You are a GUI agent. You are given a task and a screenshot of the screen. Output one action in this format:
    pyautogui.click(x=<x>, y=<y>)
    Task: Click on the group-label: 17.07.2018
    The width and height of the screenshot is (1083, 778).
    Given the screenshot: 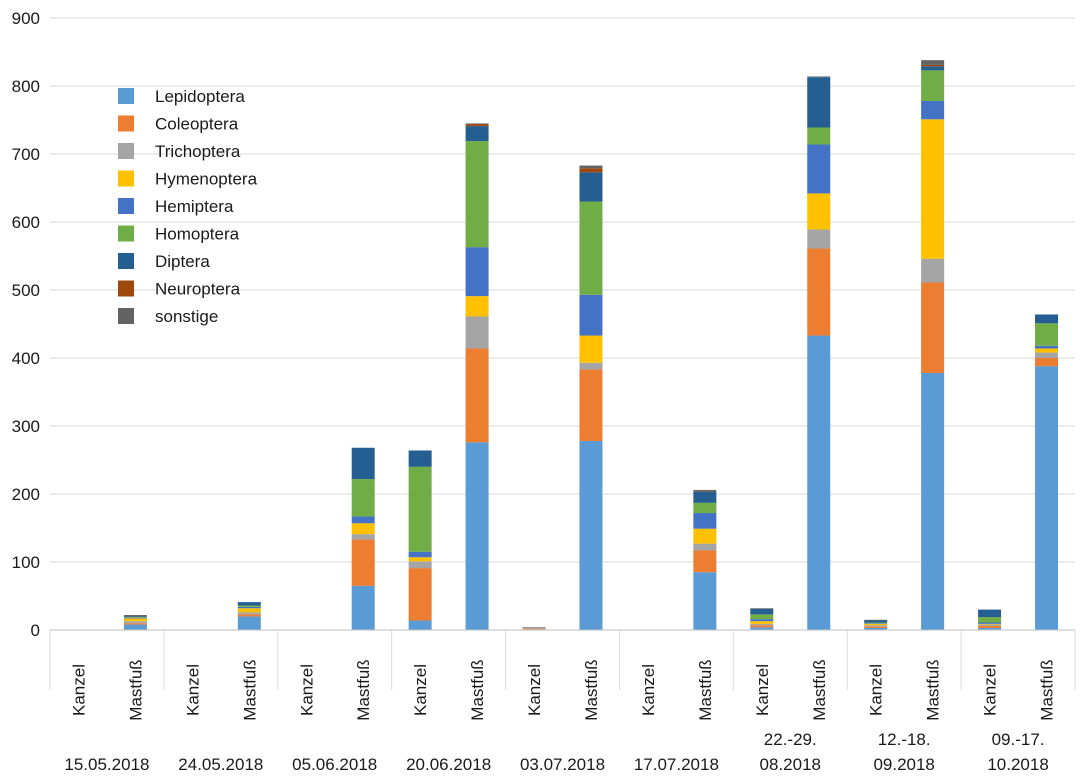 What is the action you would take?
    pyautogui.click(x=676, y=764)
    